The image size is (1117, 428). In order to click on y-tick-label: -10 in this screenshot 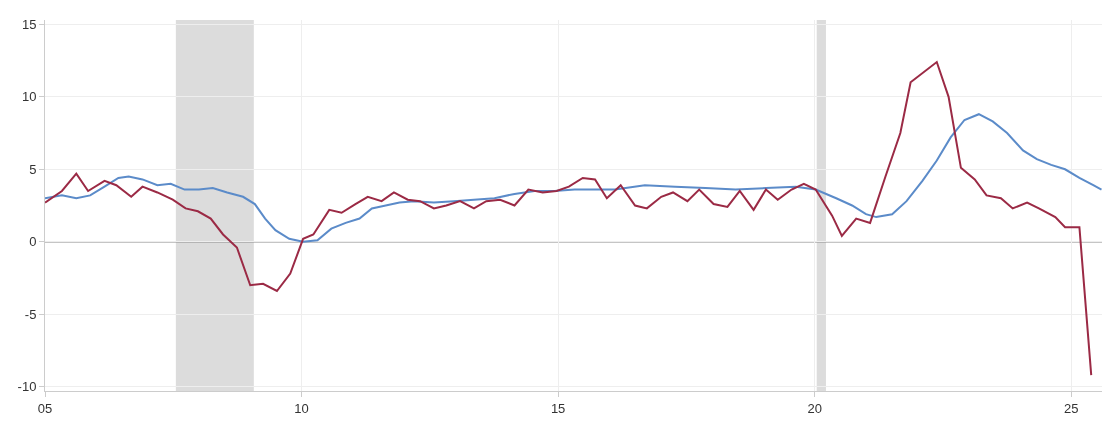, I will do `click(27, 387)`.